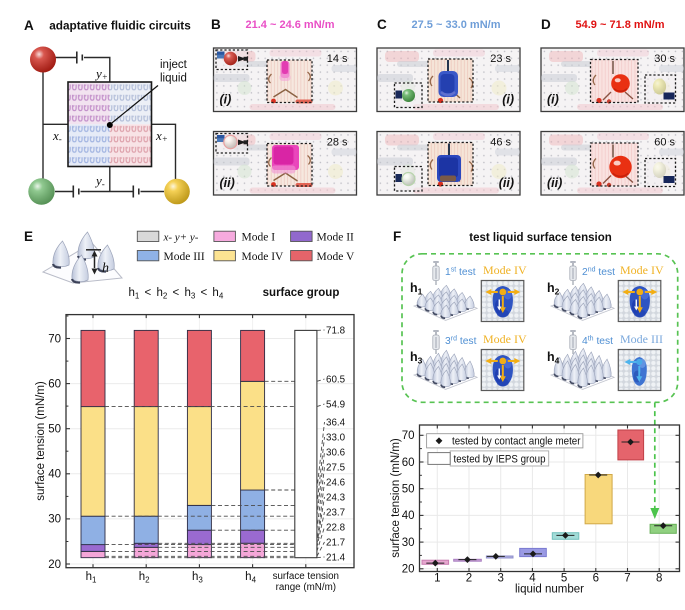 Image resolution: width=685 pixels, height=610 pixels. What do you see at coordinates (564, 579) in the screenshot?
I see `svg-text: 5` at bounding box center [564, 579].